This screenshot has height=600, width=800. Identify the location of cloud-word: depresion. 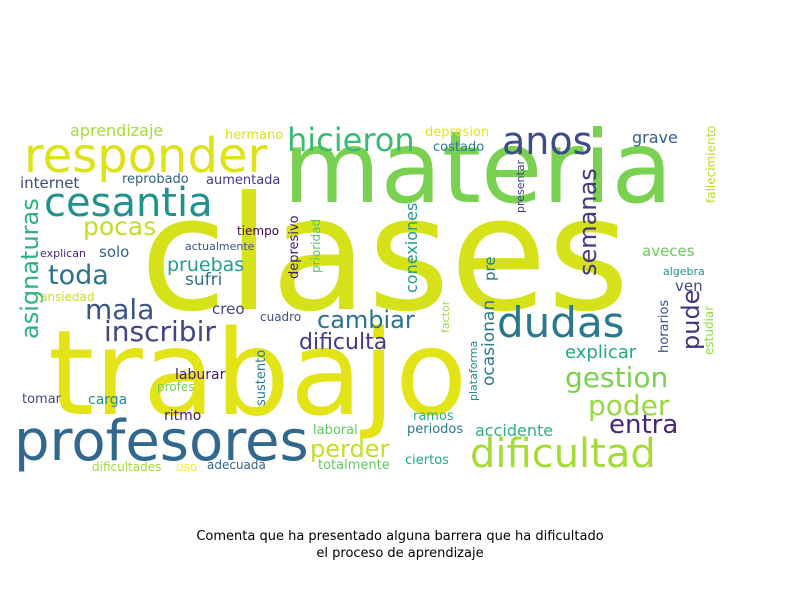
(457, 132).